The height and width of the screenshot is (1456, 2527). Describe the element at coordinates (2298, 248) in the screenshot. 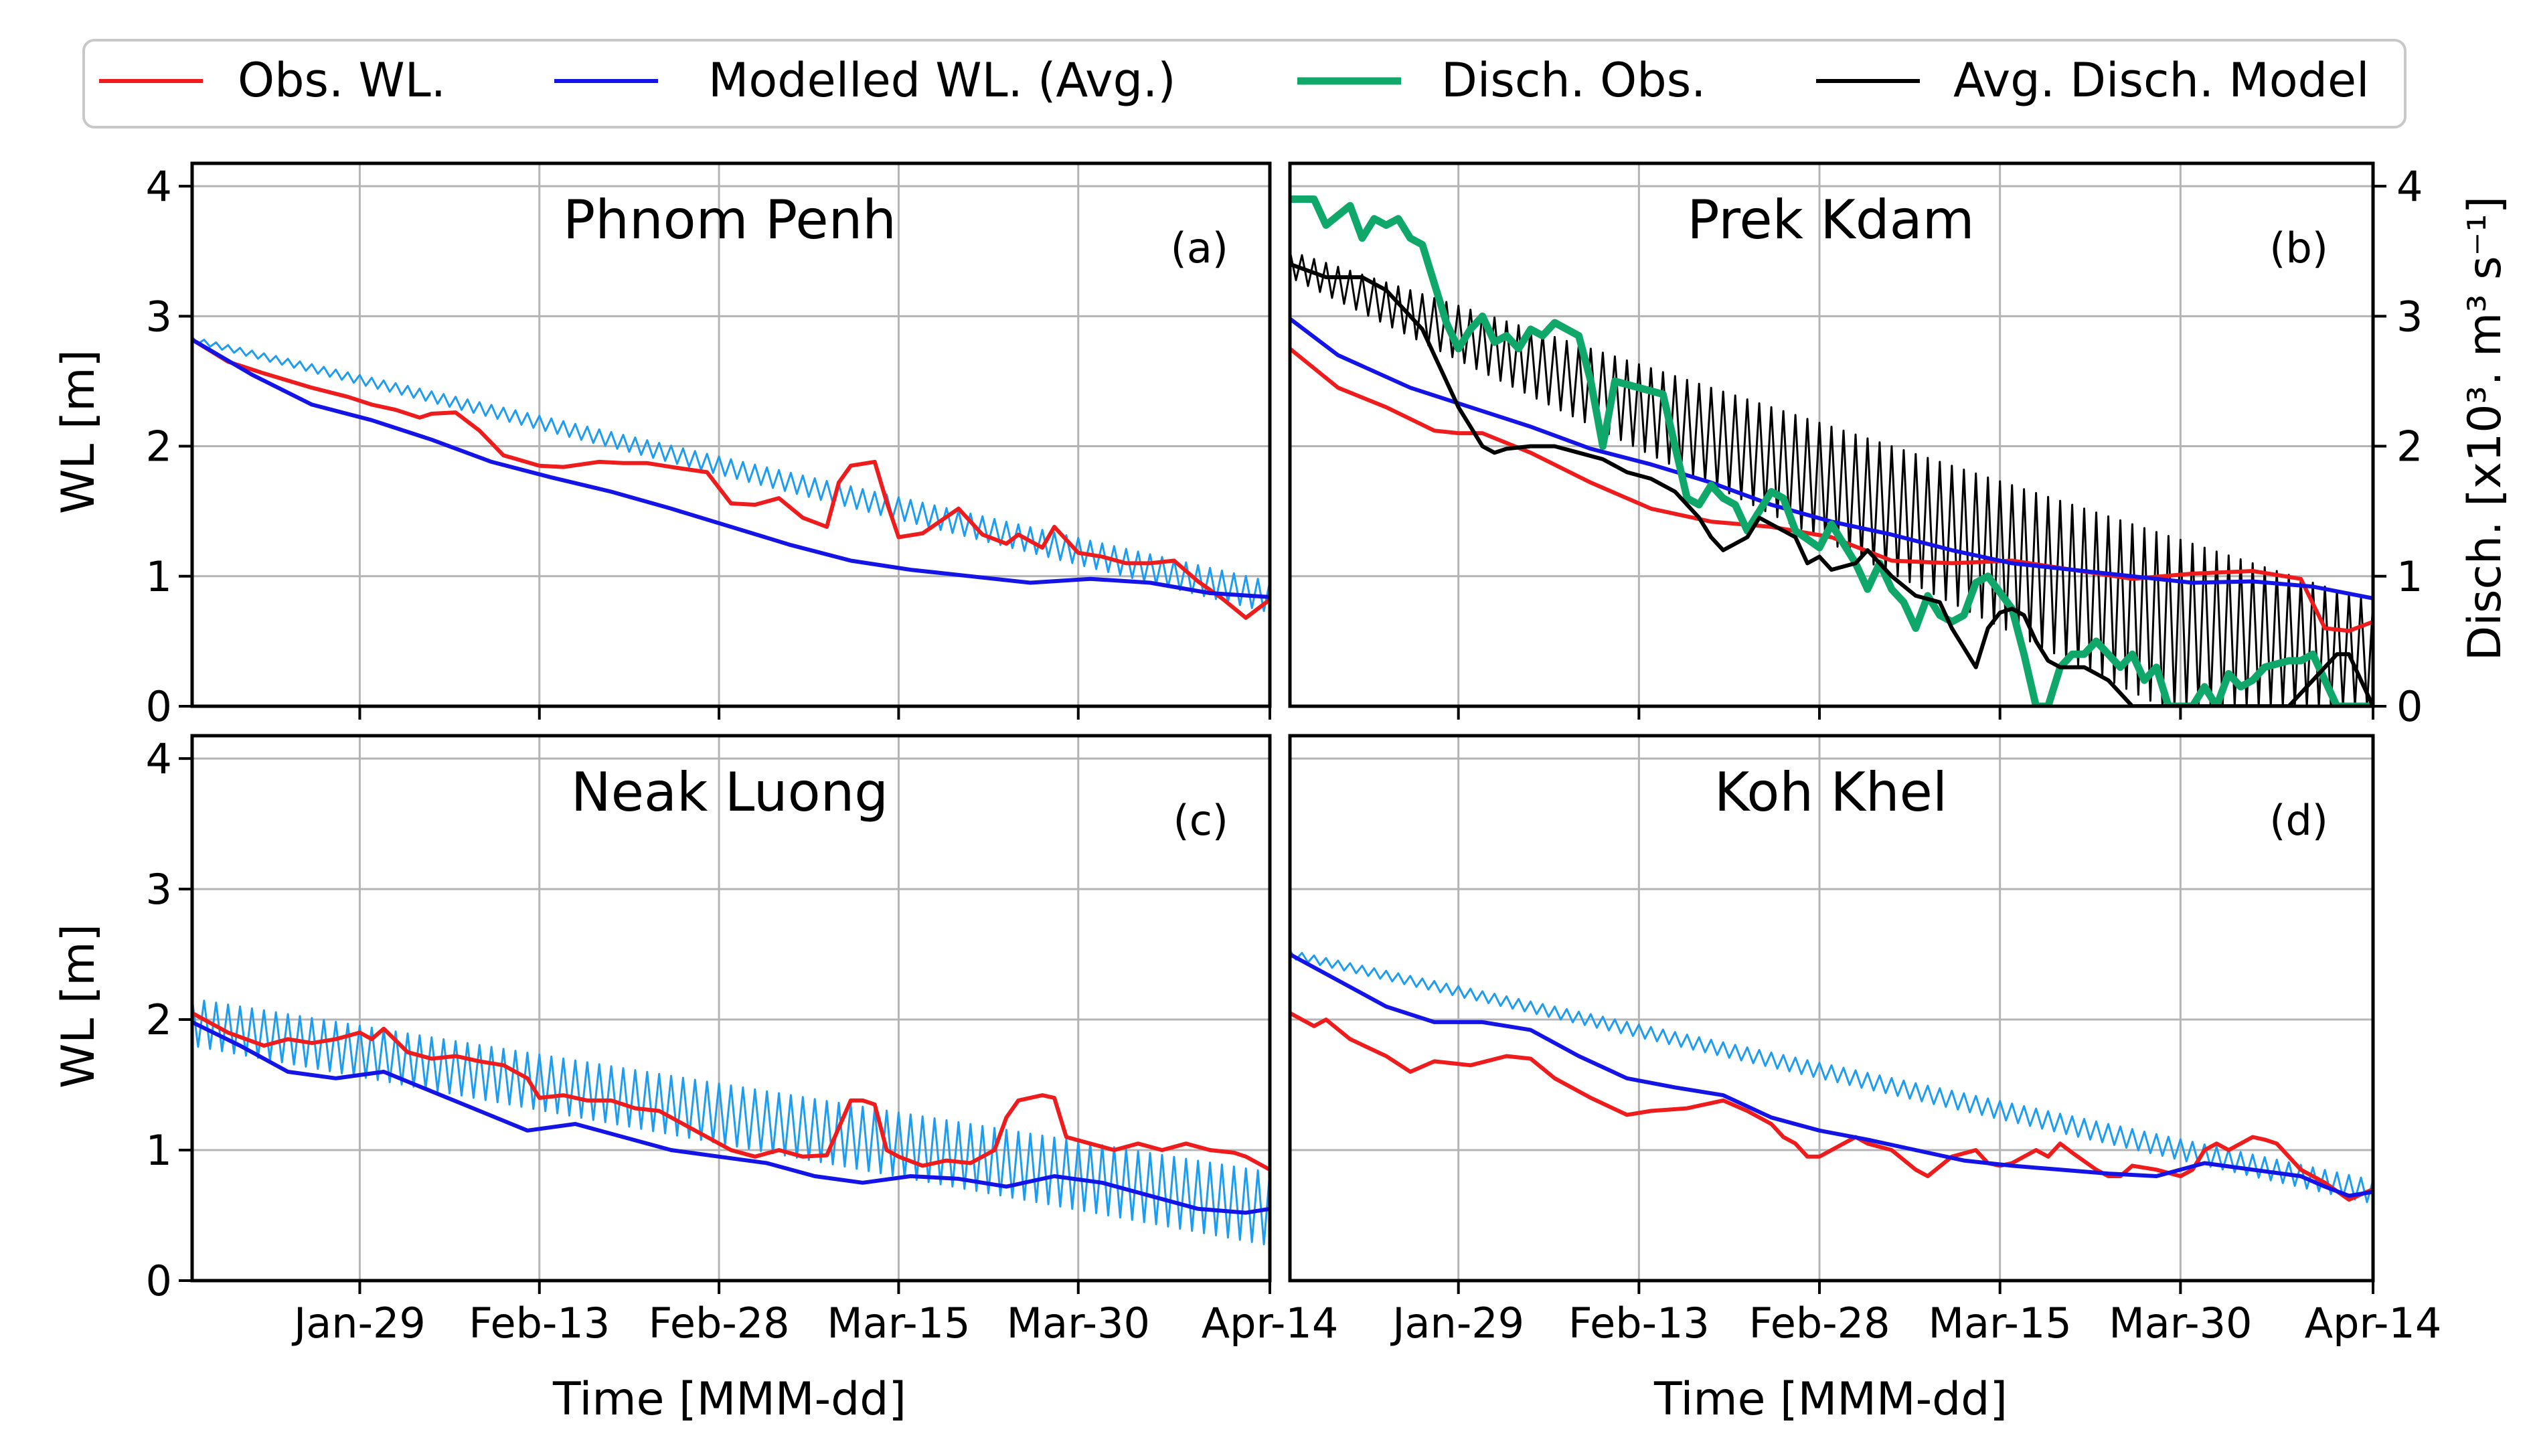

I see `panel-tag: (b)` at that location.